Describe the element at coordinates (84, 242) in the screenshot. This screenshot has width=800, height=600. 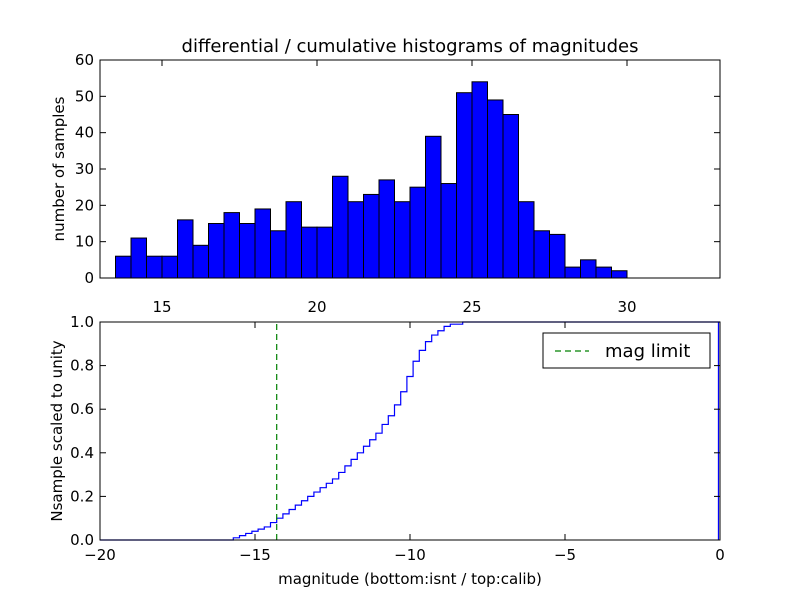
I see `y-tick-label: 10` at that location.